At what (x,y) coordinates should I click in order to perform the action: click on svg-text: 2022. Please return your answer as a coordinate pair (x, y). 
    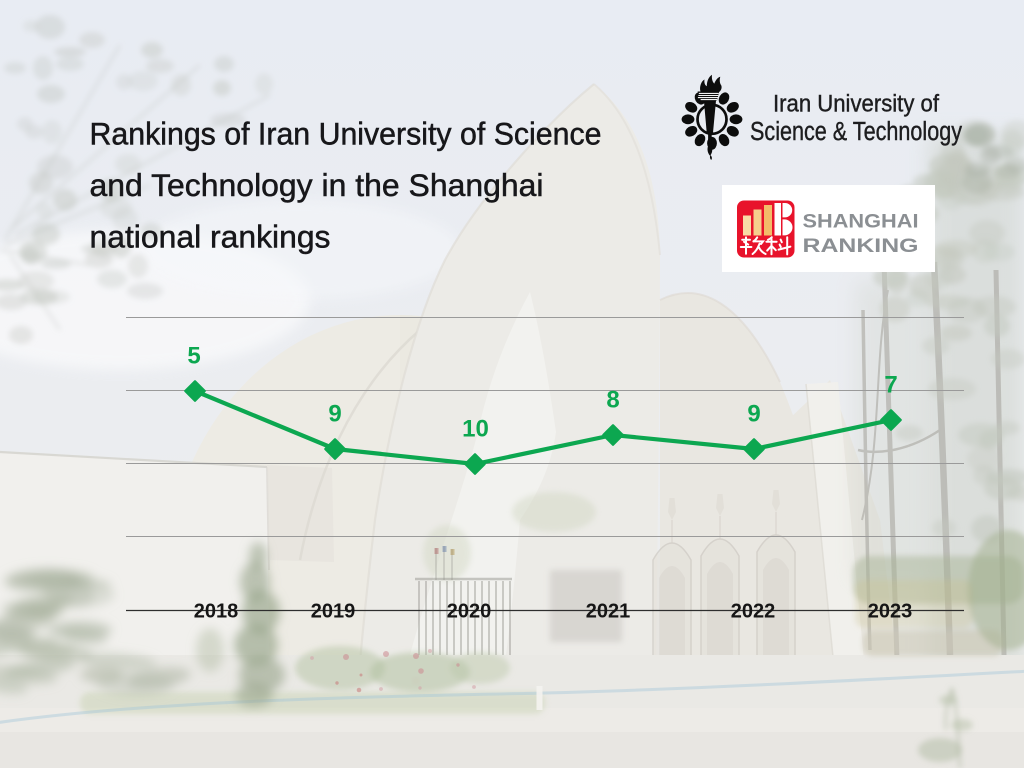
    Looking at the image, I should click on (753, 611).